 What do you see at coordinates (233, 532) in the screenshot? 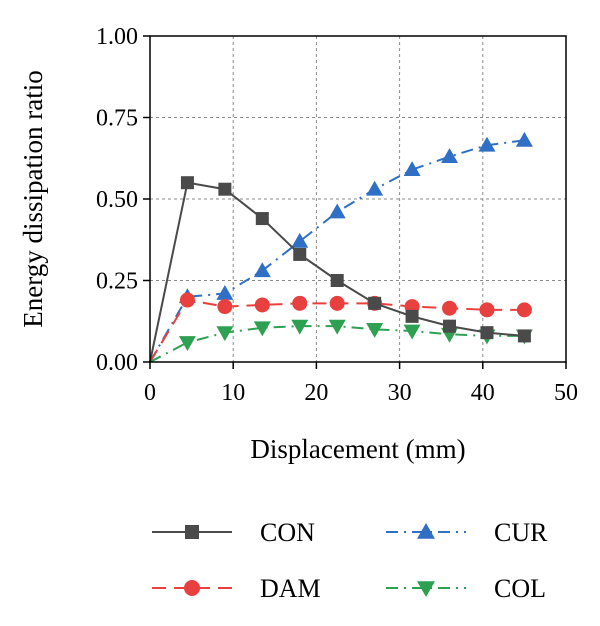
I see `legend-item-con: CON` at bounding box center [233, 532].